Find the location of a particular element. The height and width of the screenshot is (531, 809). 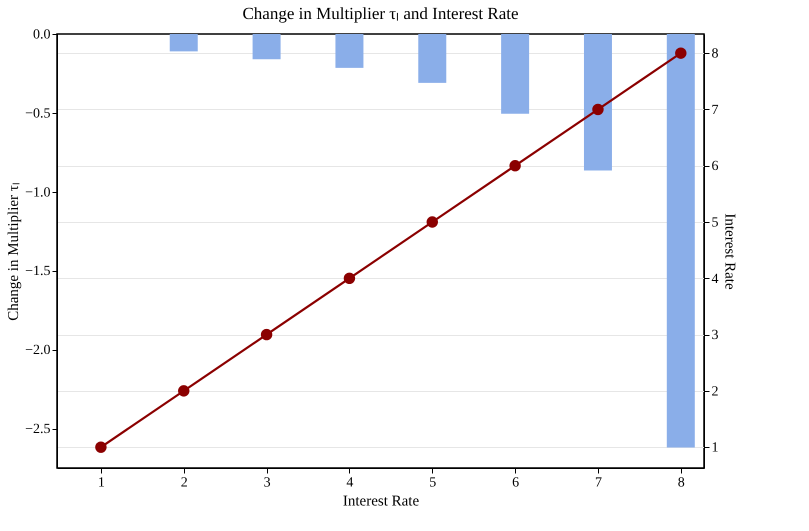

y2-tick-label: 1 is located at coordinates (715, 448).